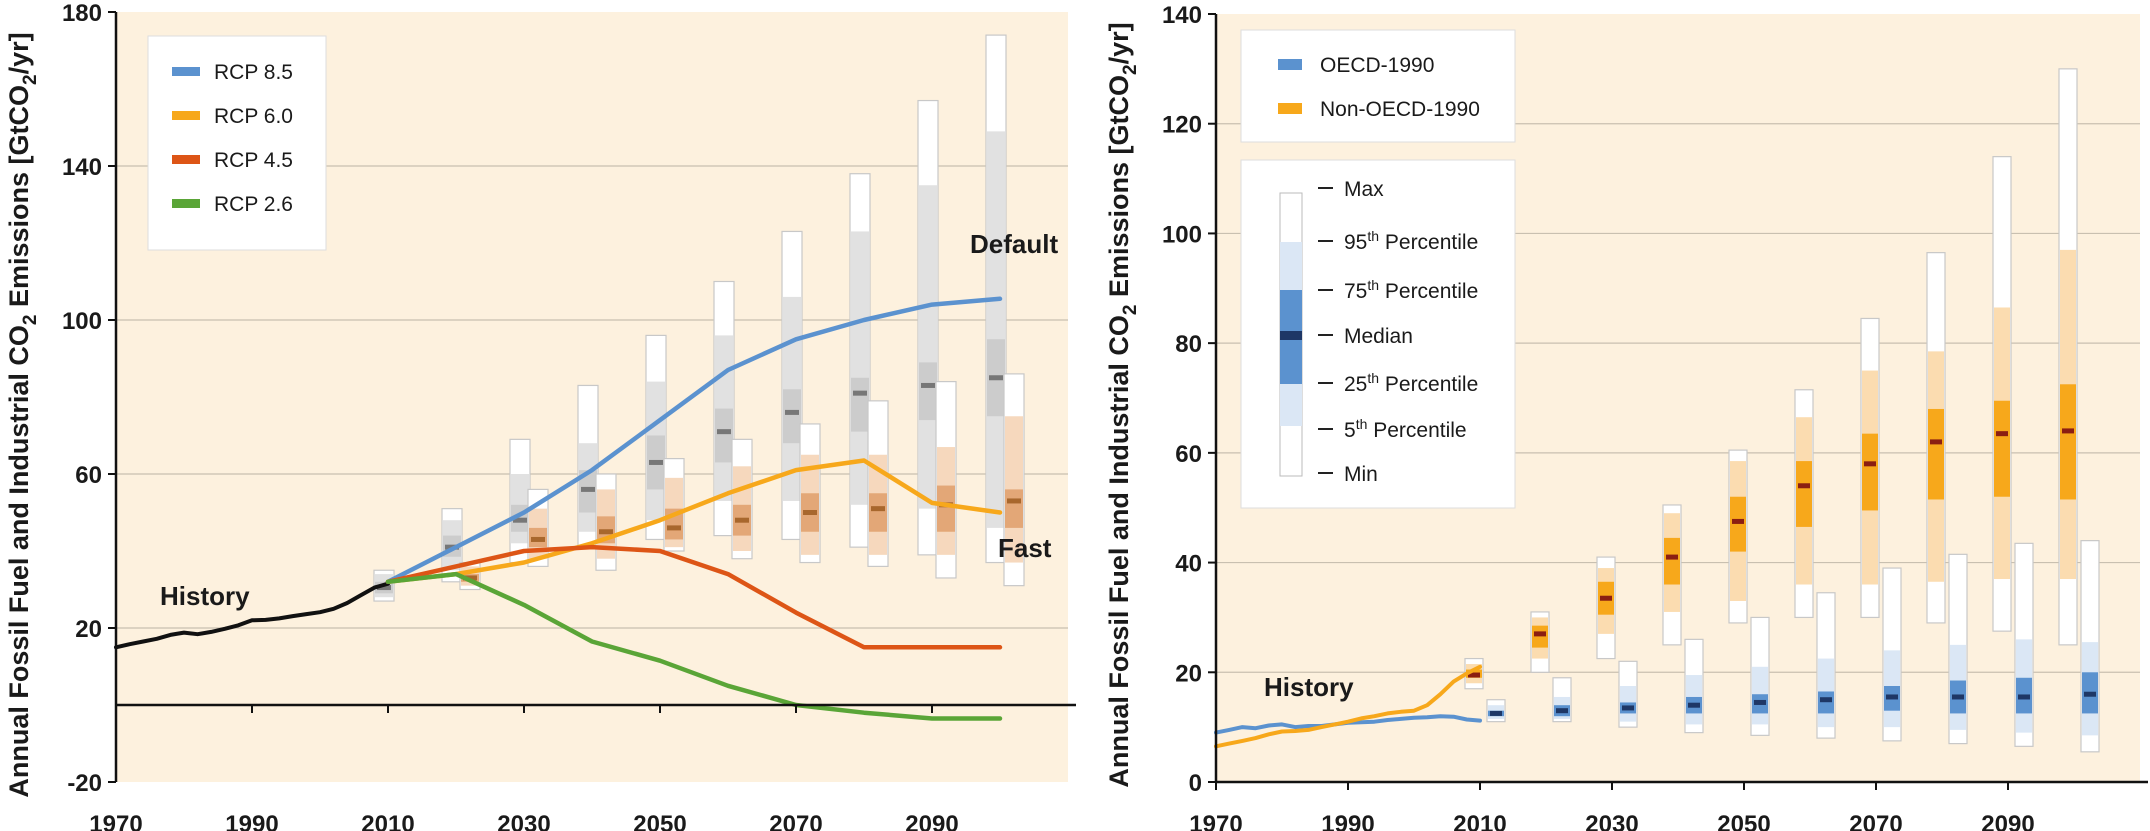 The height and width of the screenshot is (831, 2150). I want to click on box-legend-max: Max, so click(1364, 189).